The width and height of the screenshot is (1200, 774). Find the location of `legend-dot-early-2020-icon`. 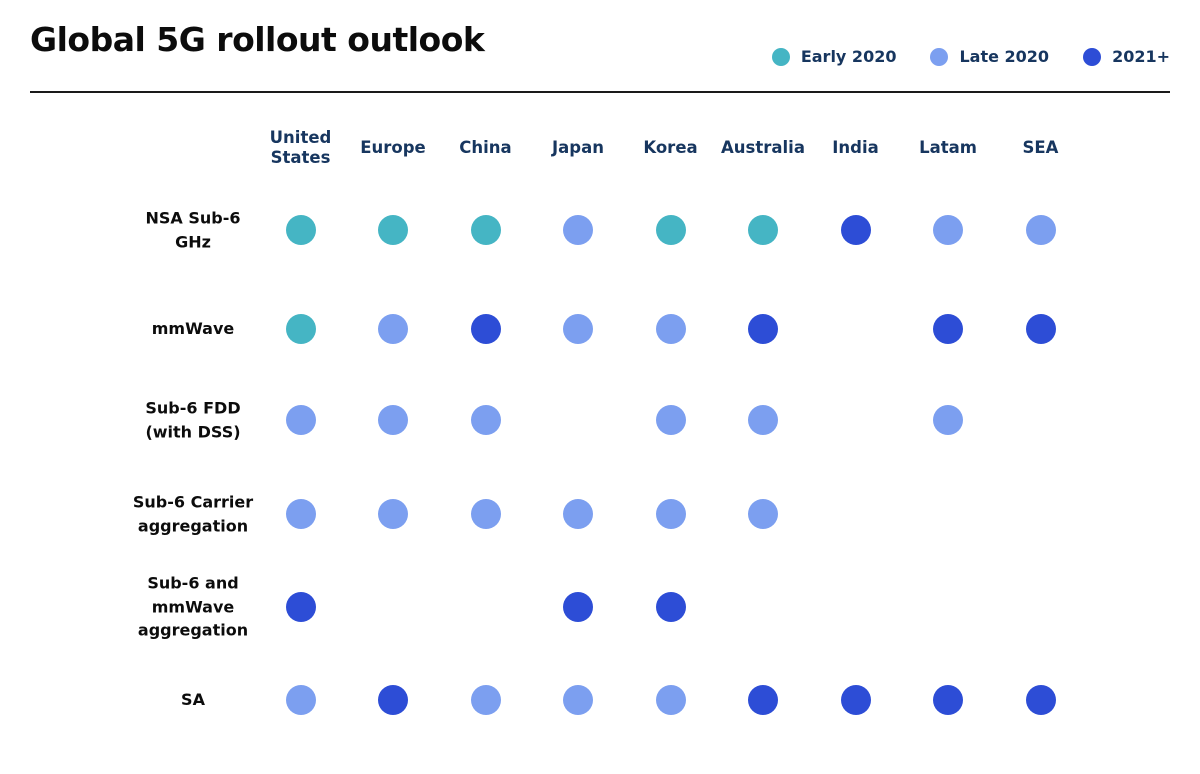

legend-dot-early-2020-icon is located at coordinates (780, 56).